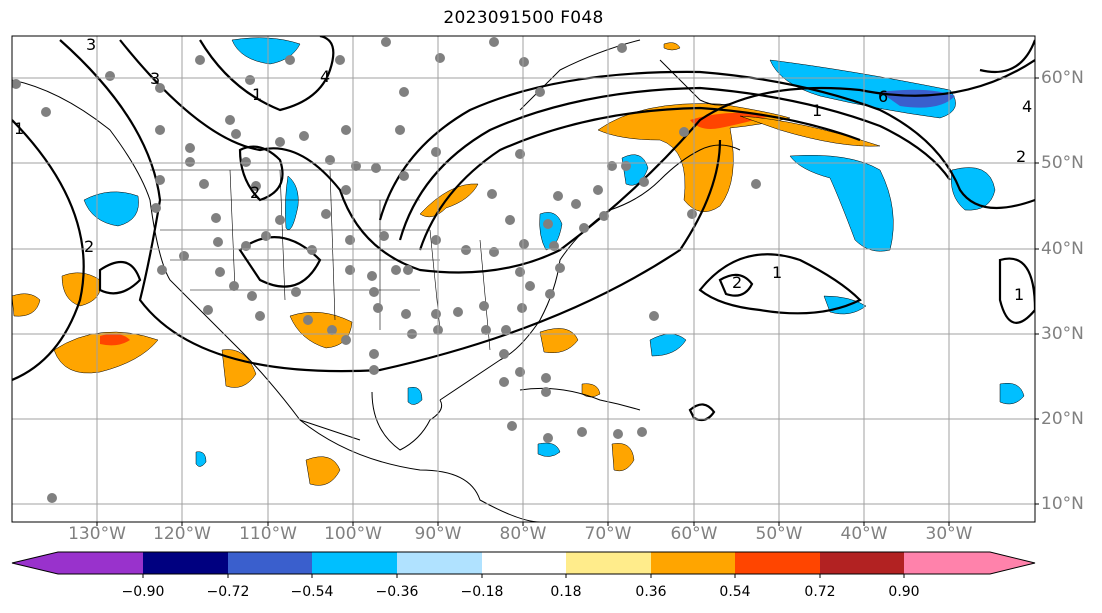 The height and width of the screenshot is (613, 1102). What do you see at coordinates (904, 592) in the screenshot?
I see `colorbar-tick-label: 0.90` at bounding box center [904, 592].